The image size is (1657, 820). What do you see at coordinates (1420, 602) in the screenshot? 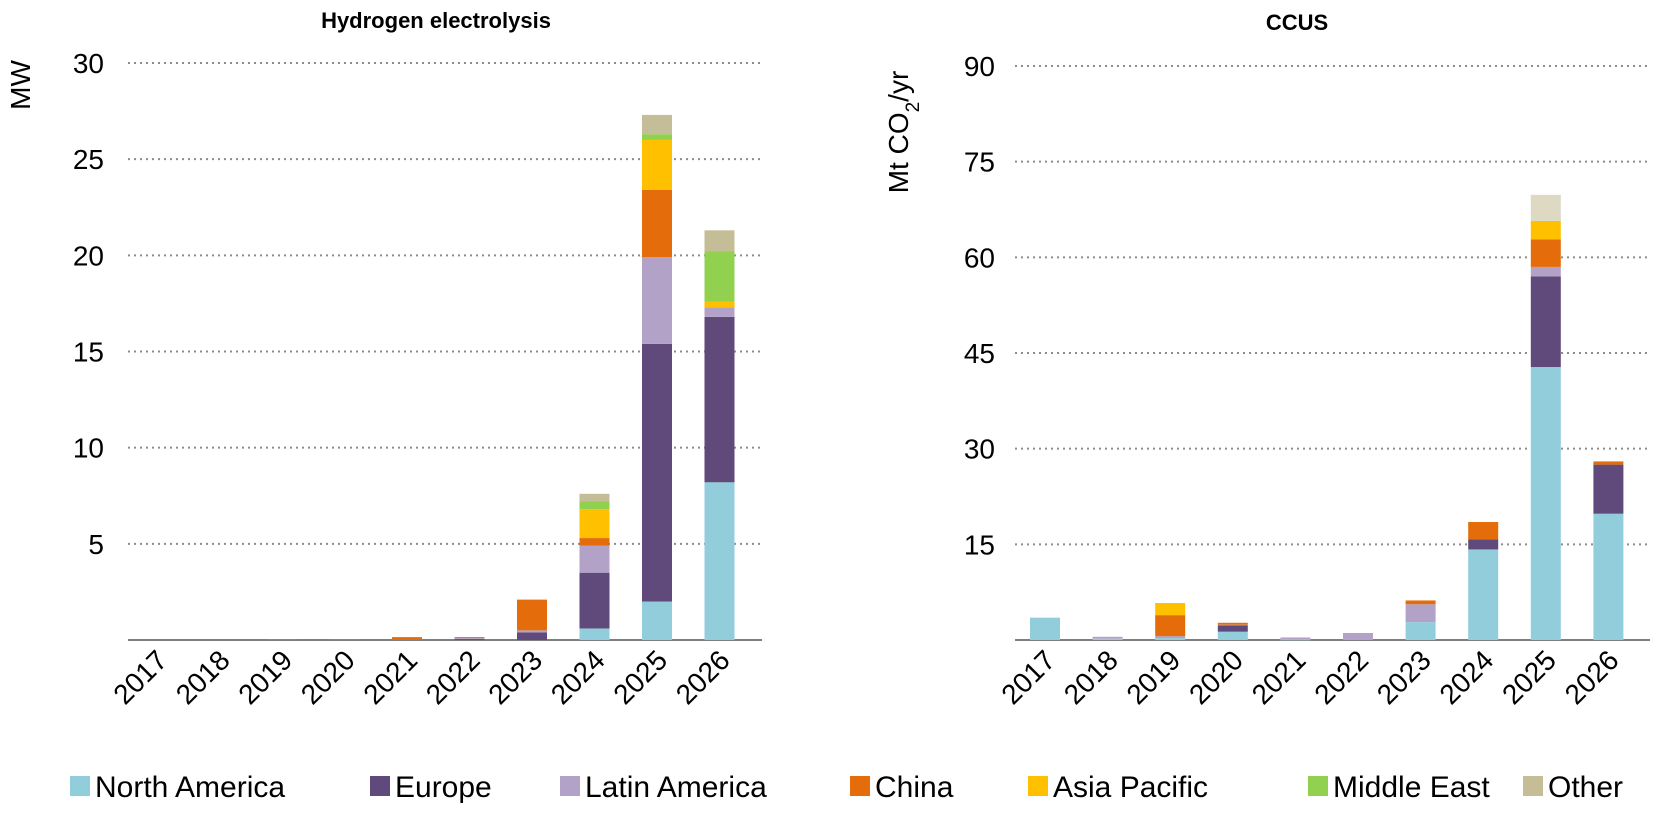
I see `bar-china-2023` at bounding box center [1420, 602].